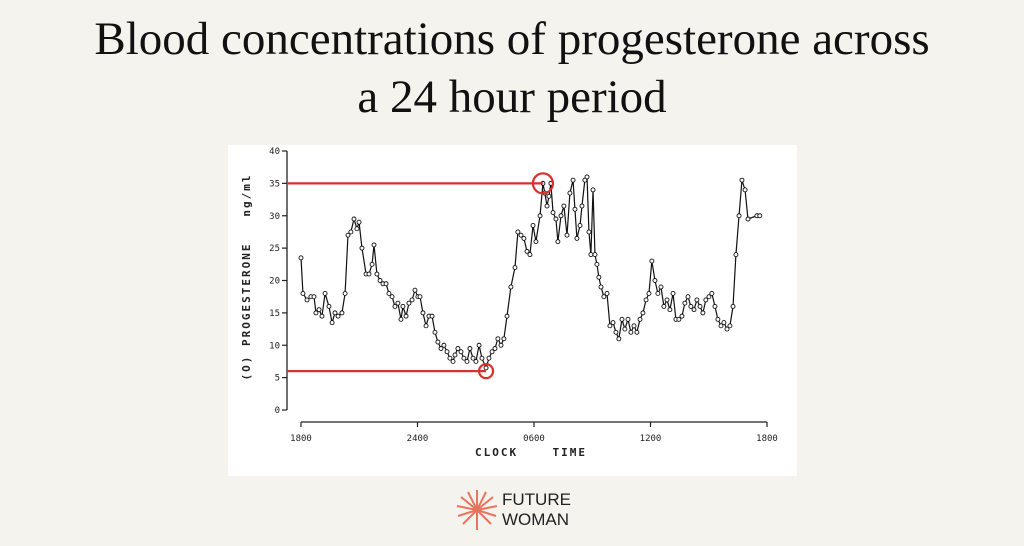 Image resolution: width=1024 pixels, height=546 pixels. Describe the element at coordinates (418, 439) in the screenshot. I see `x-tick-label: 2400` at that location.